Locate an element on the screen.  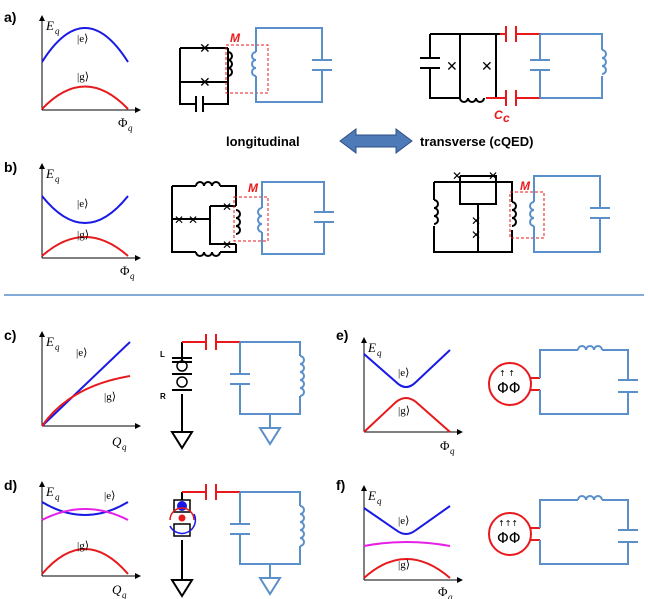
left-label: L is located at coordinates (162, 354).